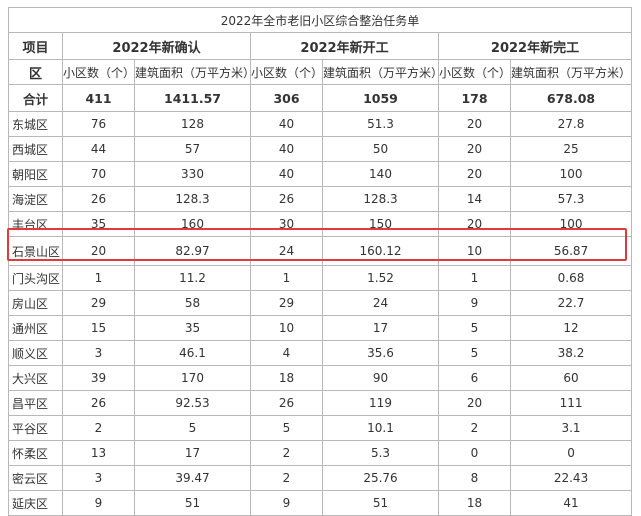 The height and width of the screenshot is (516, 641). I want to click on table-row: 平谷区 2 5 5 10.1 2 3.1, so click(320, 428).